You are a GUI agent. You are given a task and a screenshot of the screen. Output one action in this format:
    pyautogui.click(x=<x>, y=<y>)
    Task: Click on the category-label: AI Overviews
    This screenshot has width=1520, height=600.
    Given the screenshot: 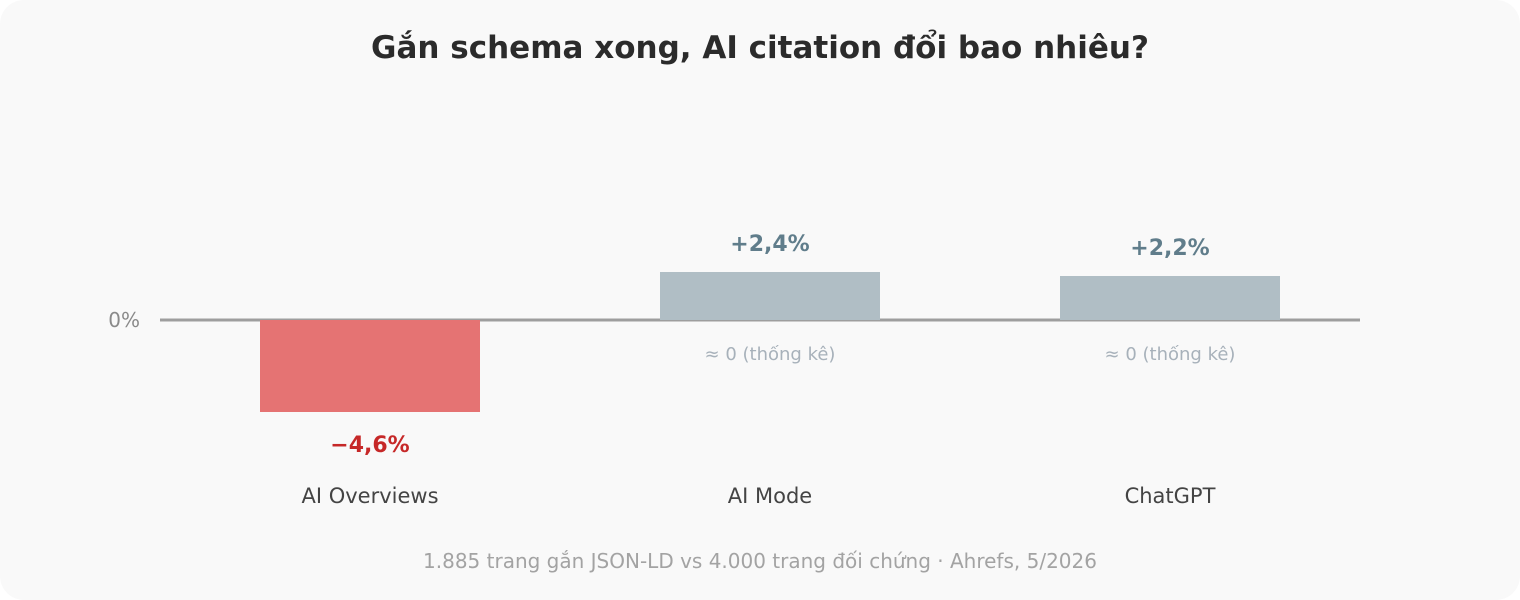 What is the action you would take?
    pyautogui.click(x=369, y=496)
    